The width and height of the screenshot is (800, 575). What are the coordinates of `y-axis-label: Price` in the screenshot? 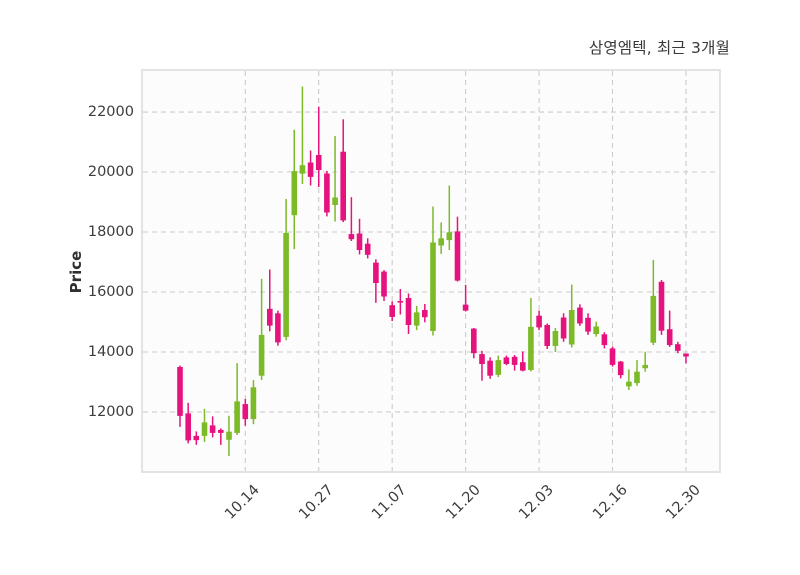 It's located at (76, 272).